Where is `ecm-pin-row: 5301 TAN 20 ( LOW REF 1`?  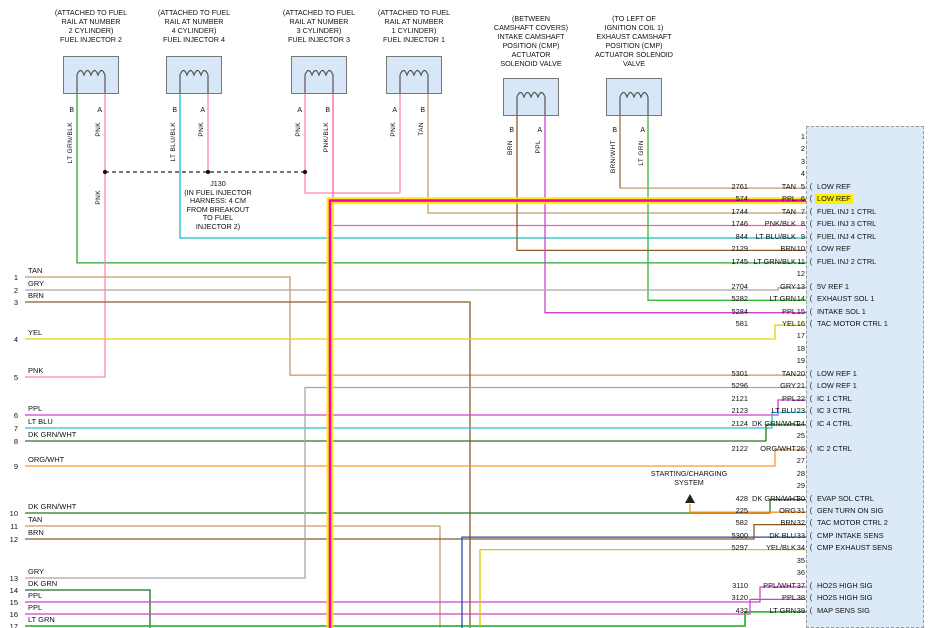 ecm-pin-row: 5301 TAN 20 ( LOW REF 1 is located at coordinates (782, 375).